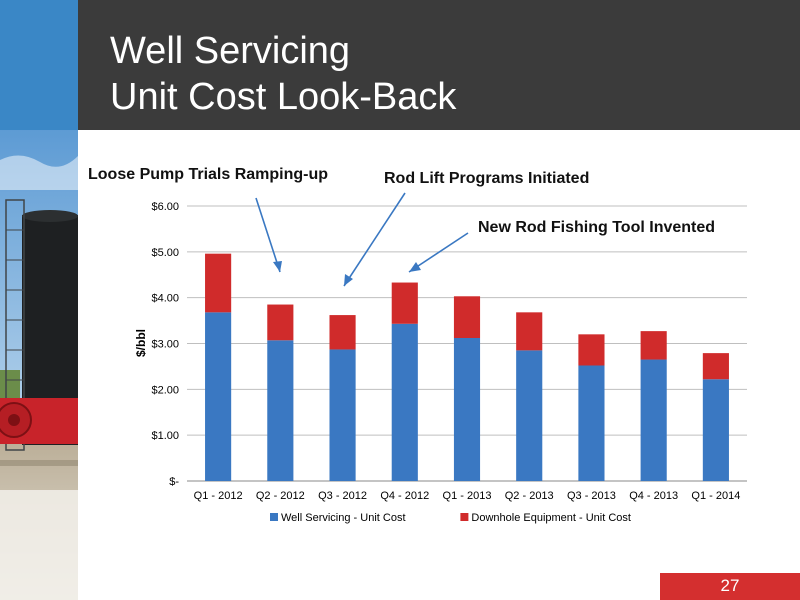  Describe the element at coordinates (208, 174) in the screenshot. I see `annotation-loose-pump: Loose Pump Trials Ramping-up` at that location.